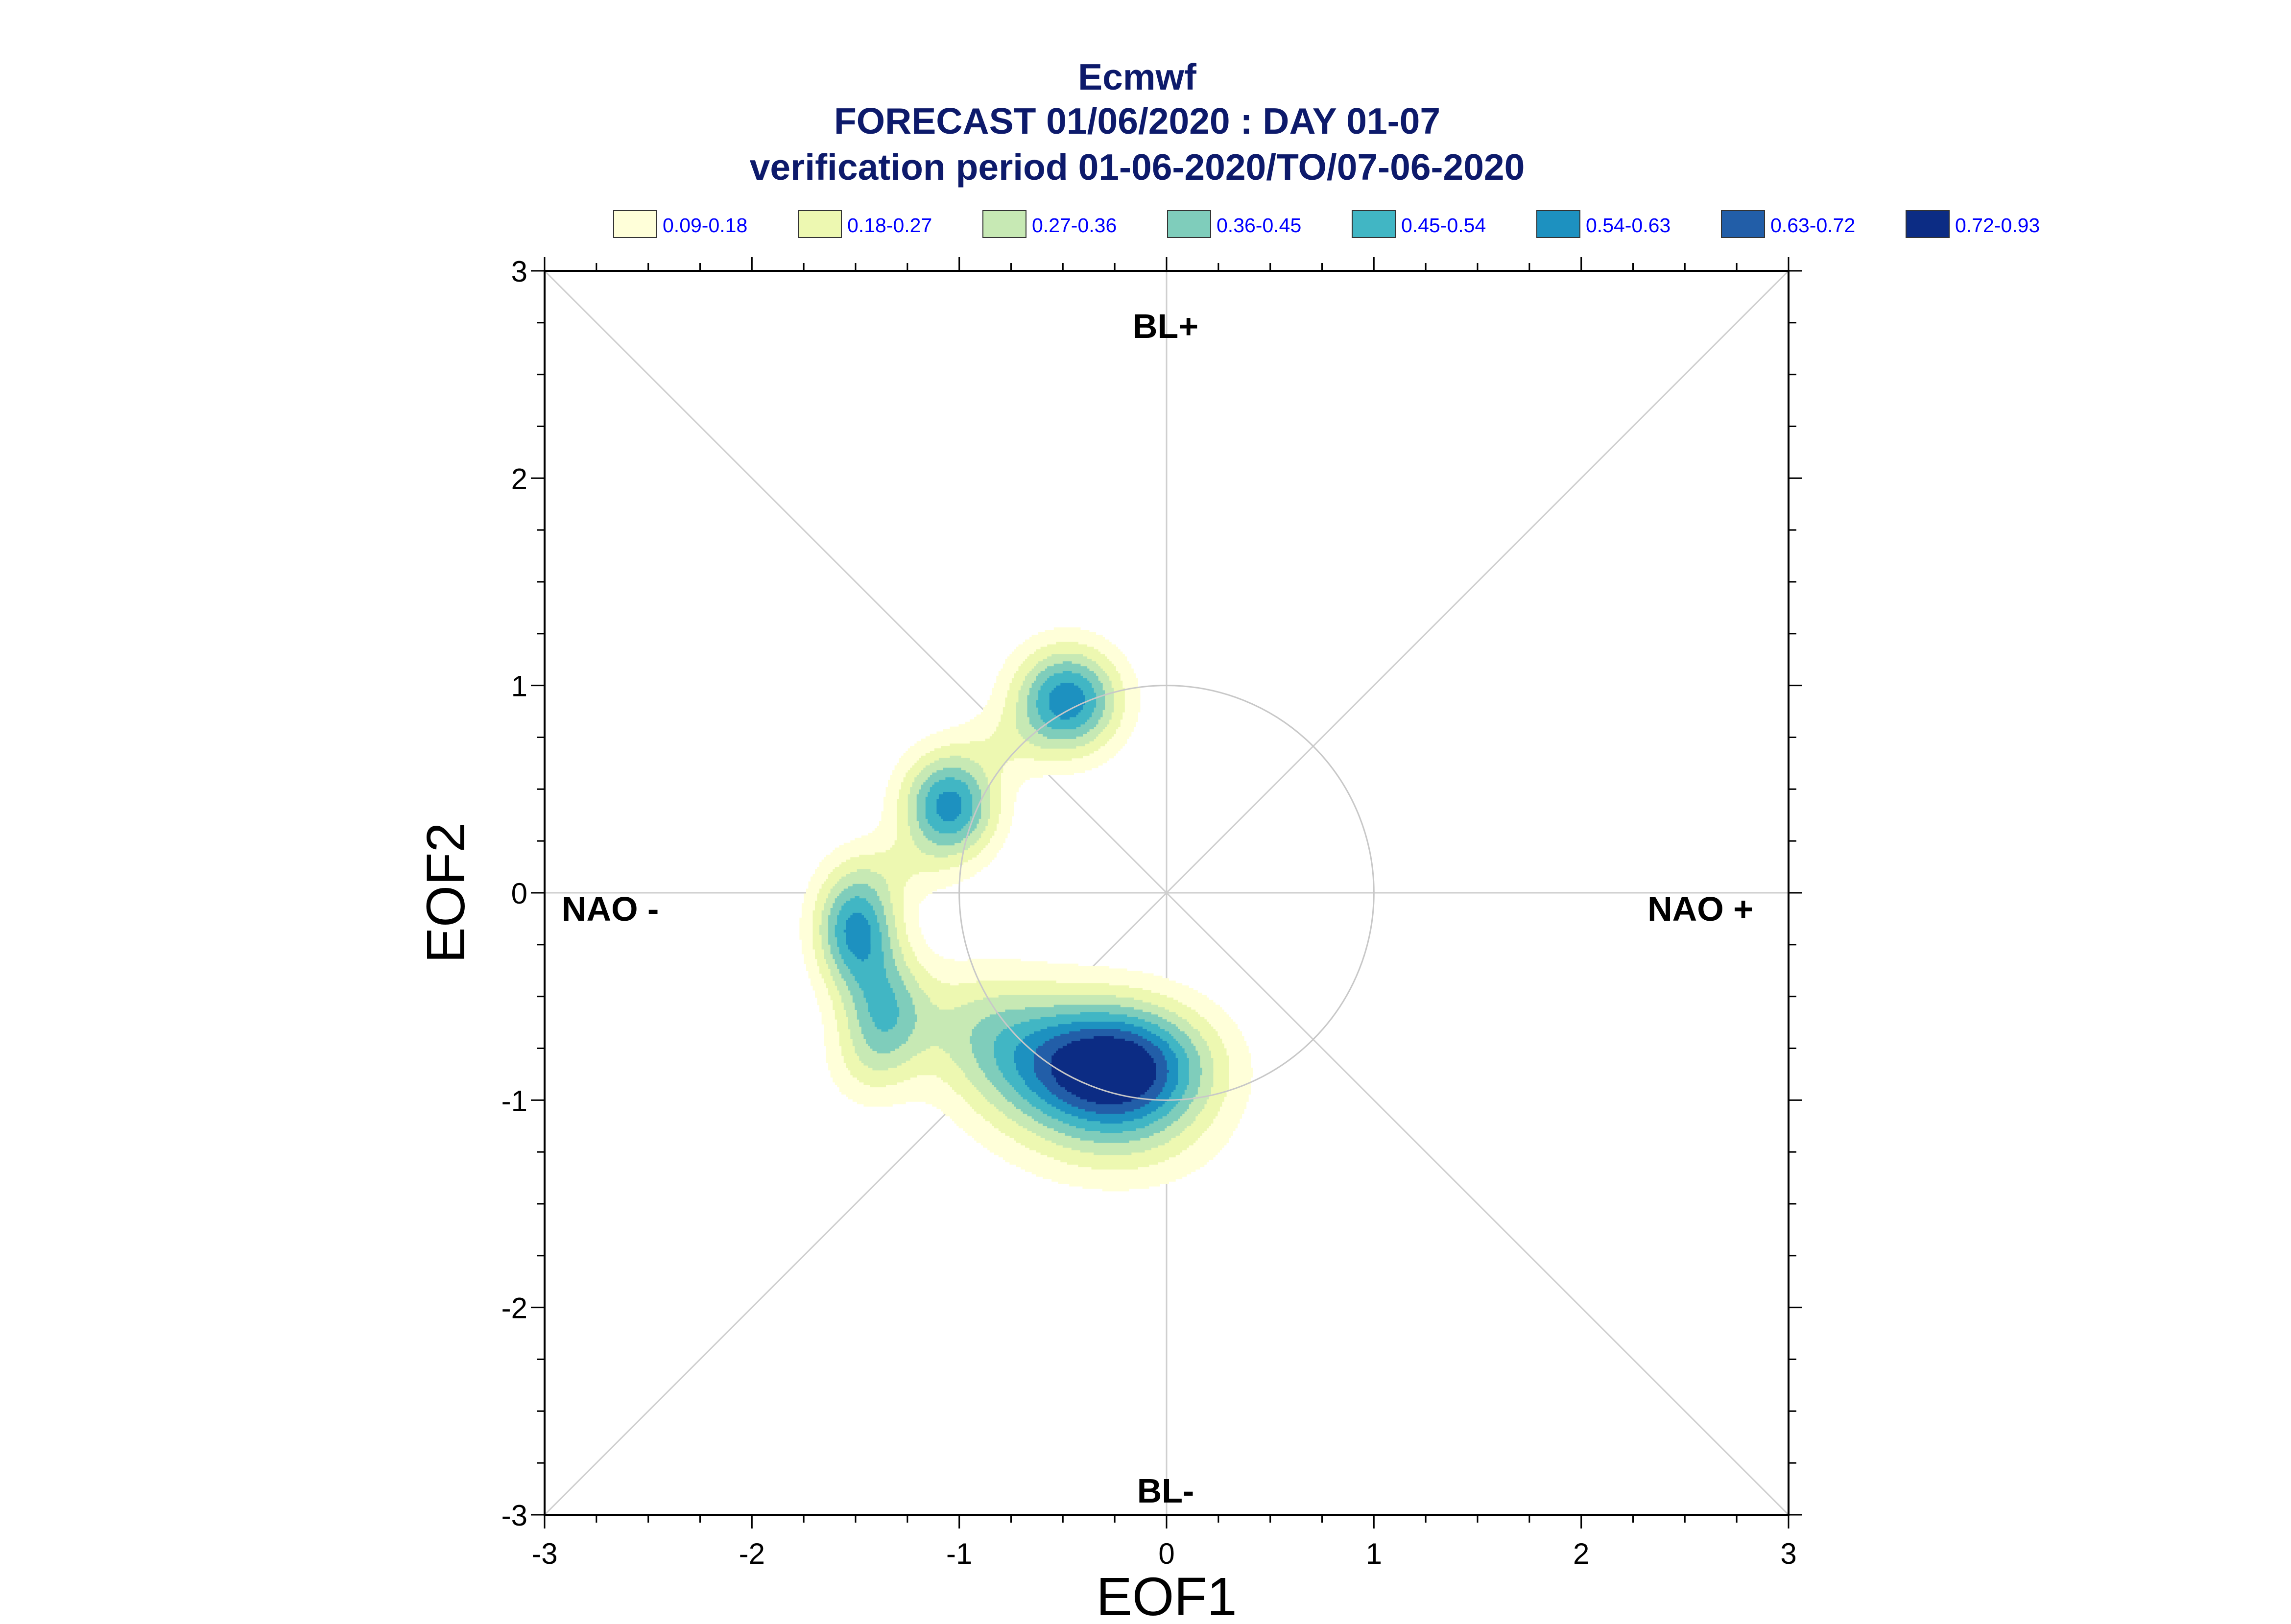  Describe the element at coordinates (1137, 77) in the screenshot. I see `chart-title: Ecmwf` at that location.